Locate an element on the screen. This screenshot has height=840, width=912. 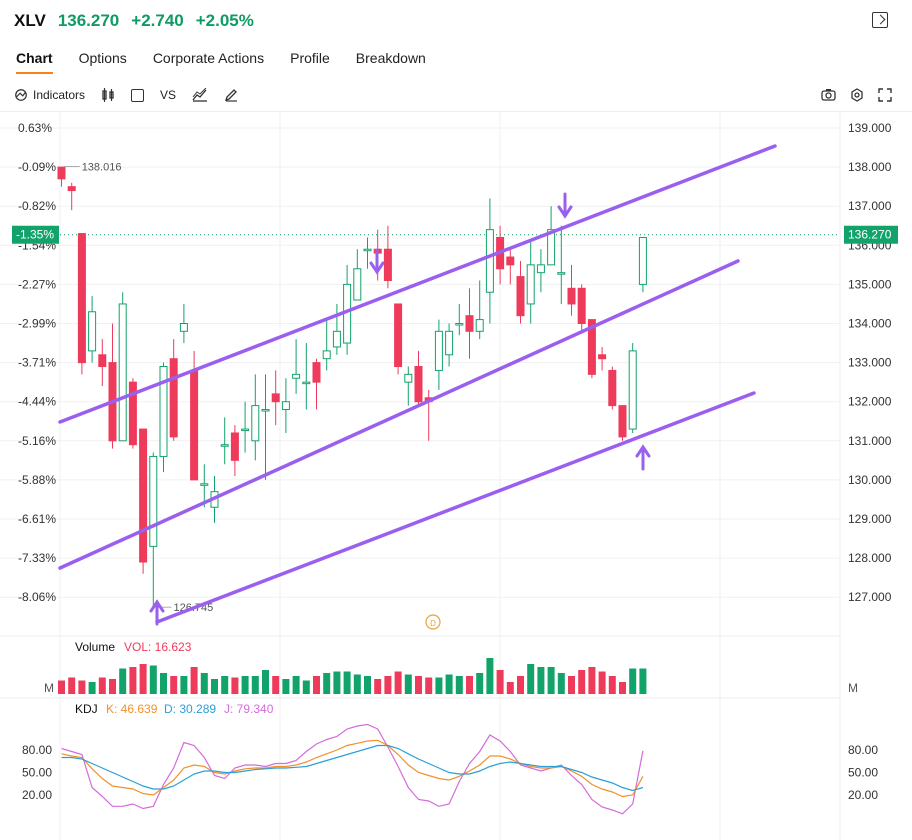
kdj-k-label: K: 46.639 is located at coordinates (132, 709).